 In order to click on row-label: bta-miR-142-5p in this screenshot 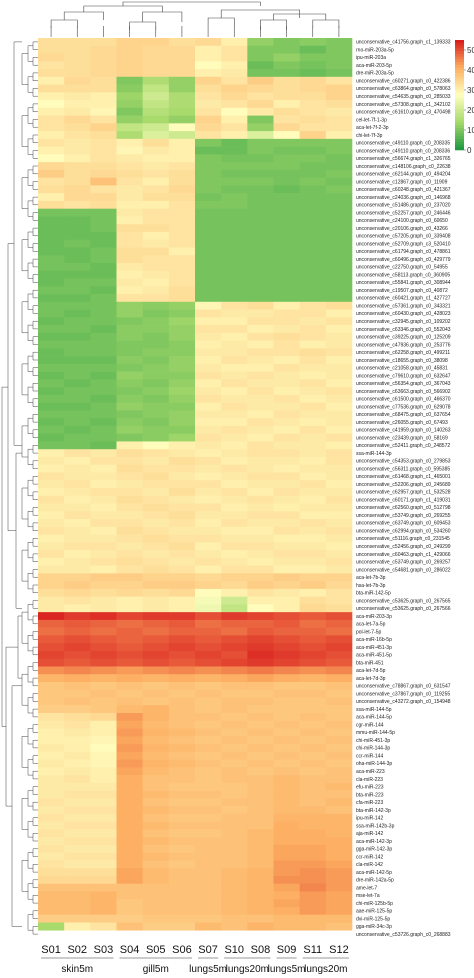, I will do `click(373, 594)`.